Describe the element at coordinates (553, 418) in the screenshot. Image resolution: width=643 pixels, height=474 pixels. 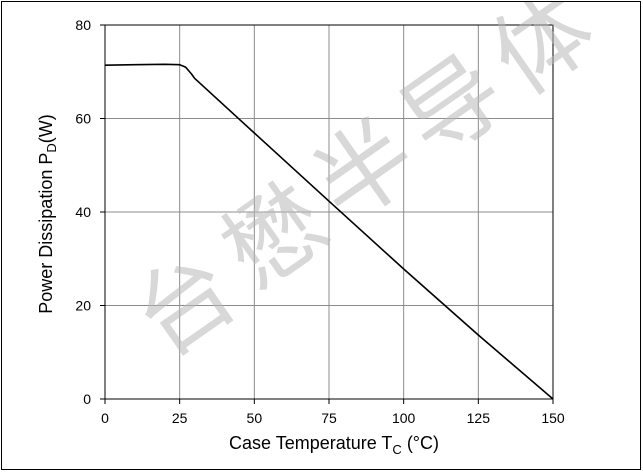
I see `x-tick-label-150: 150` at that location.